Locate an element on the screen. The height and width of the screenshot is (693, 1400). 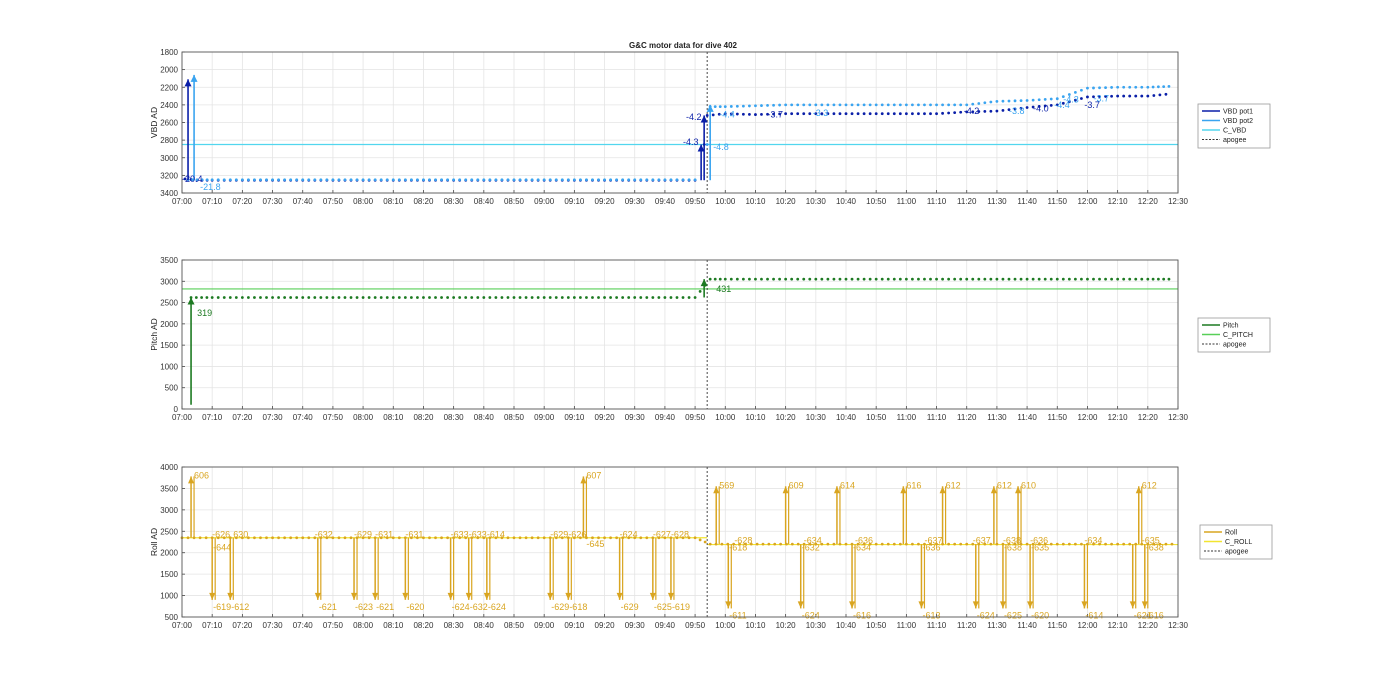
x-tick-label: 07:40 is located at coordinates (303, 625).